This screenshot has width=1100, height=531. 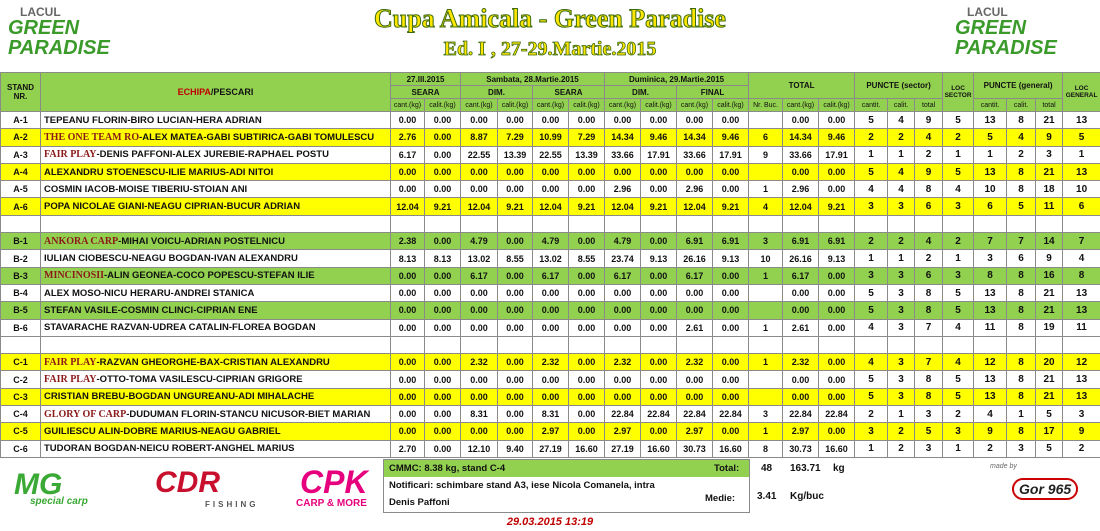 What do you see at coordinates (990, 206) in the screenshot?
I see `cell: 6` at bounding box center [990, 206].